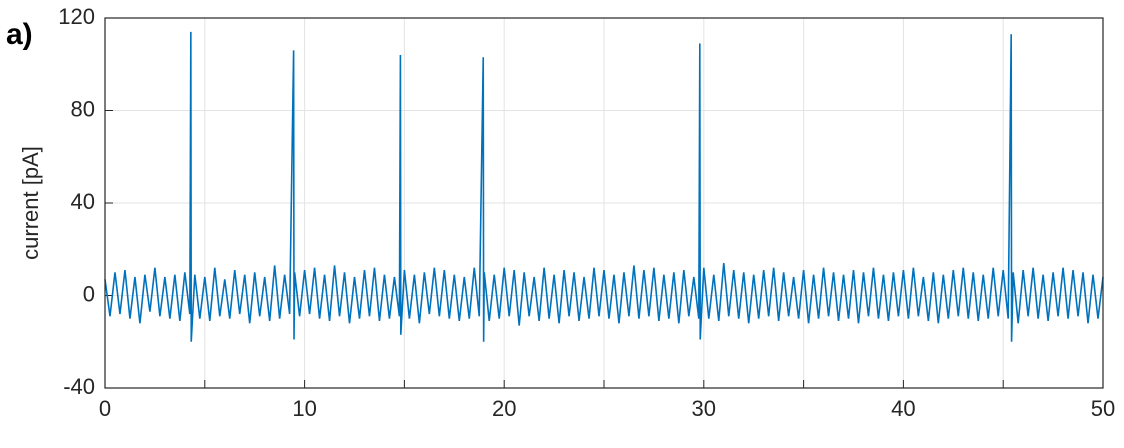 The width and height of the screenshot is (1124, 448). What do you see at coordinates (105, 408) in the screenshot?
I see `x-tick-label: 0` at bounding box center [105, 408].